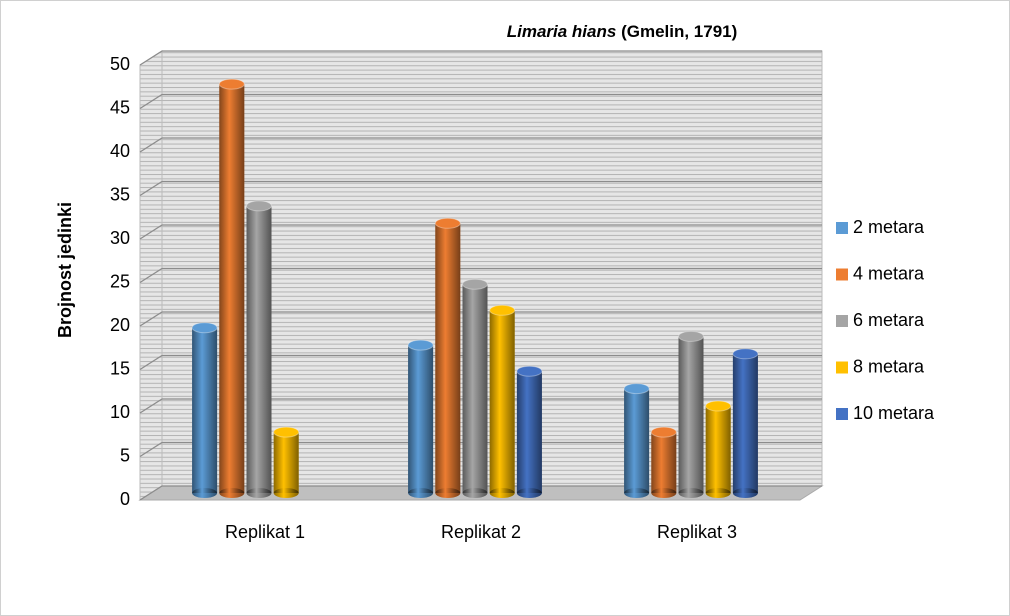 This screenshot has height=616, width=1010. What do you see at coordinates (120, 238) in the screenshot?
I see `y-tick-label: 30` at bounding box center [120, 238].